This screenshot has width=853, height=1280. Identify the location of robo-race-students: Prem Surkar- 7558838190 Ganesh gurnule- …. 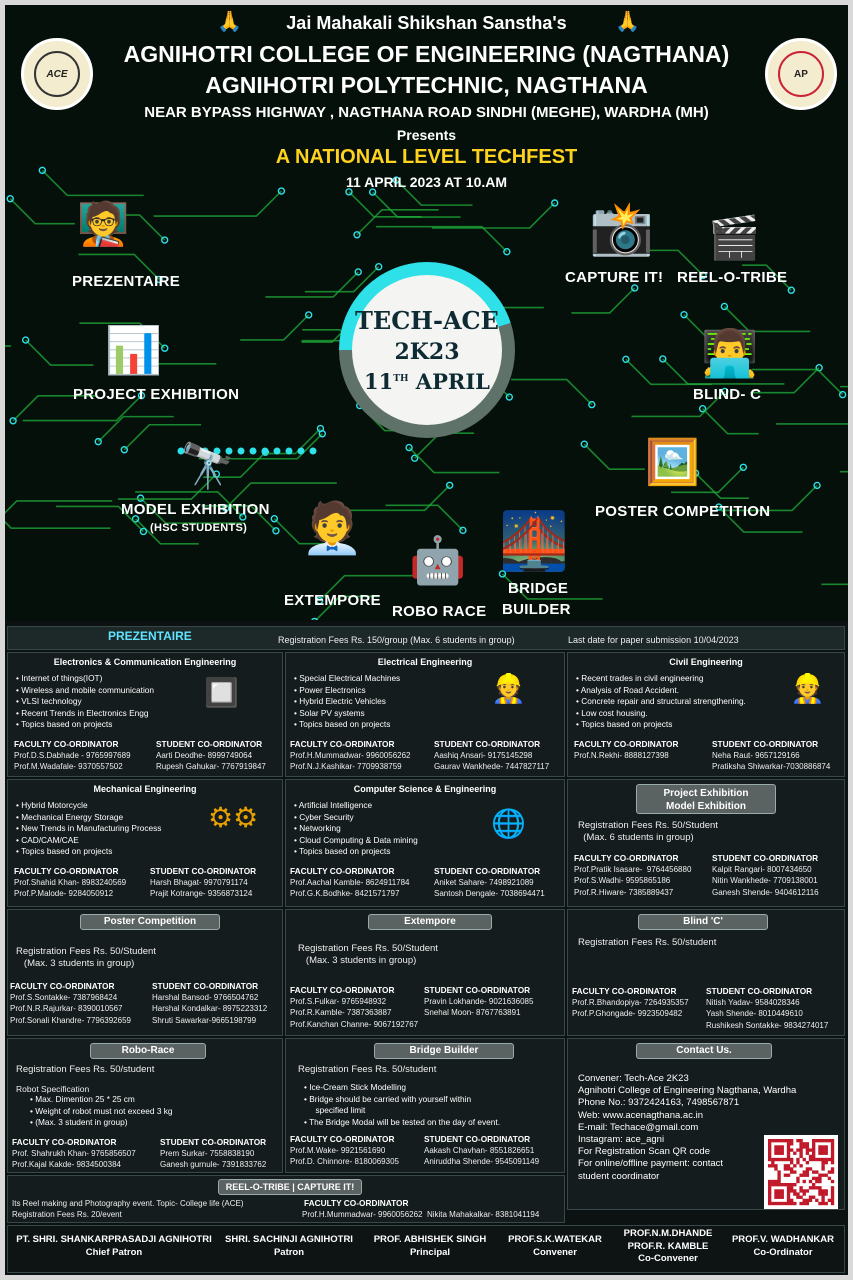
(213, 1159).